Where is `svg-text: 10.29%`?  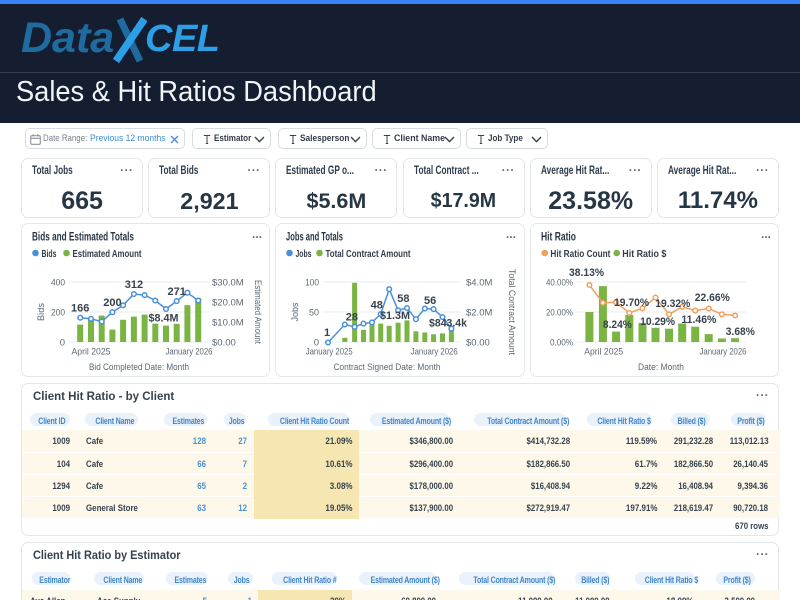 svg-text: 10.29% is located at coordinates (657, 322).